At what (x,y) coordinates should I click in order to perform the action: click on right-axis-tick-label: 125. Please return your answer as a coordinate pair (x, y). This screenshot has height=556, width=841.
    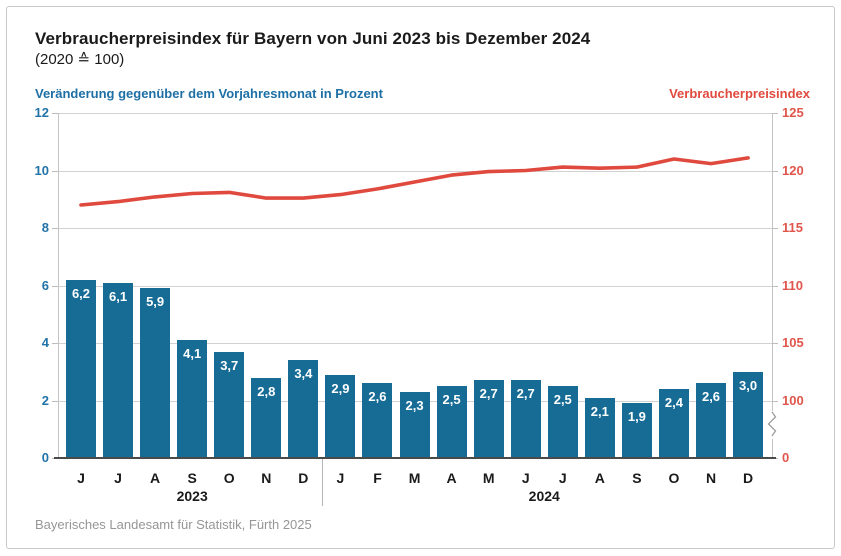
    Looking at the image, I should click on (793, 112).